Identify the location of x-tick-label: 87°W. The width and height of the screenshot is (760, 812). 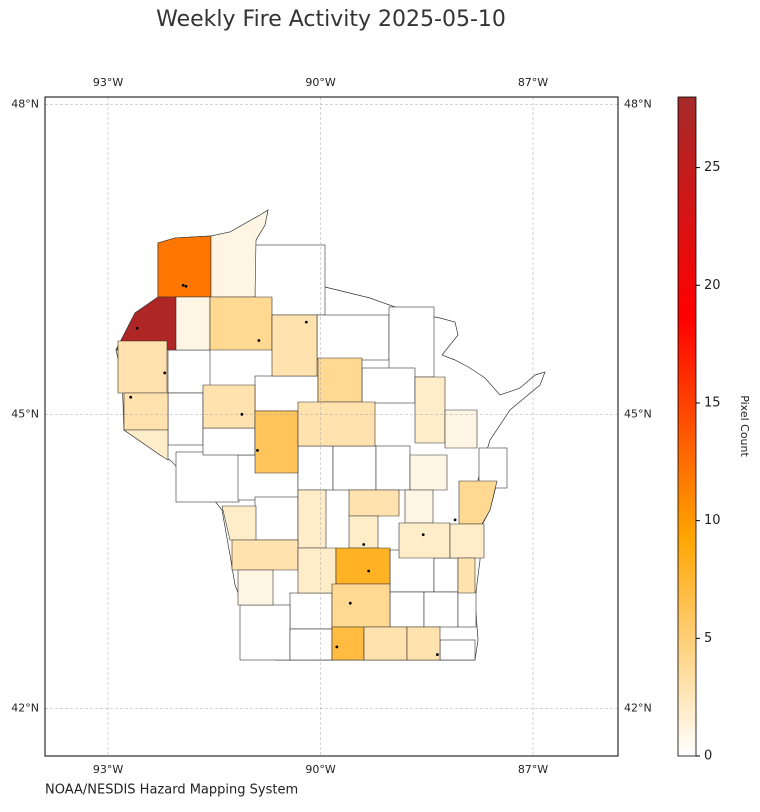
(533, 769).